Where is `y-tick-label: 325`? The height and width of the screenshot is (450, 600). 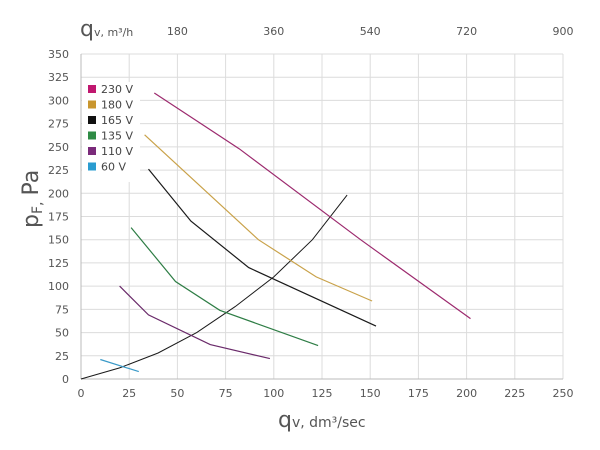
y-tick-label: 325 is located at coordinates (58, 77).